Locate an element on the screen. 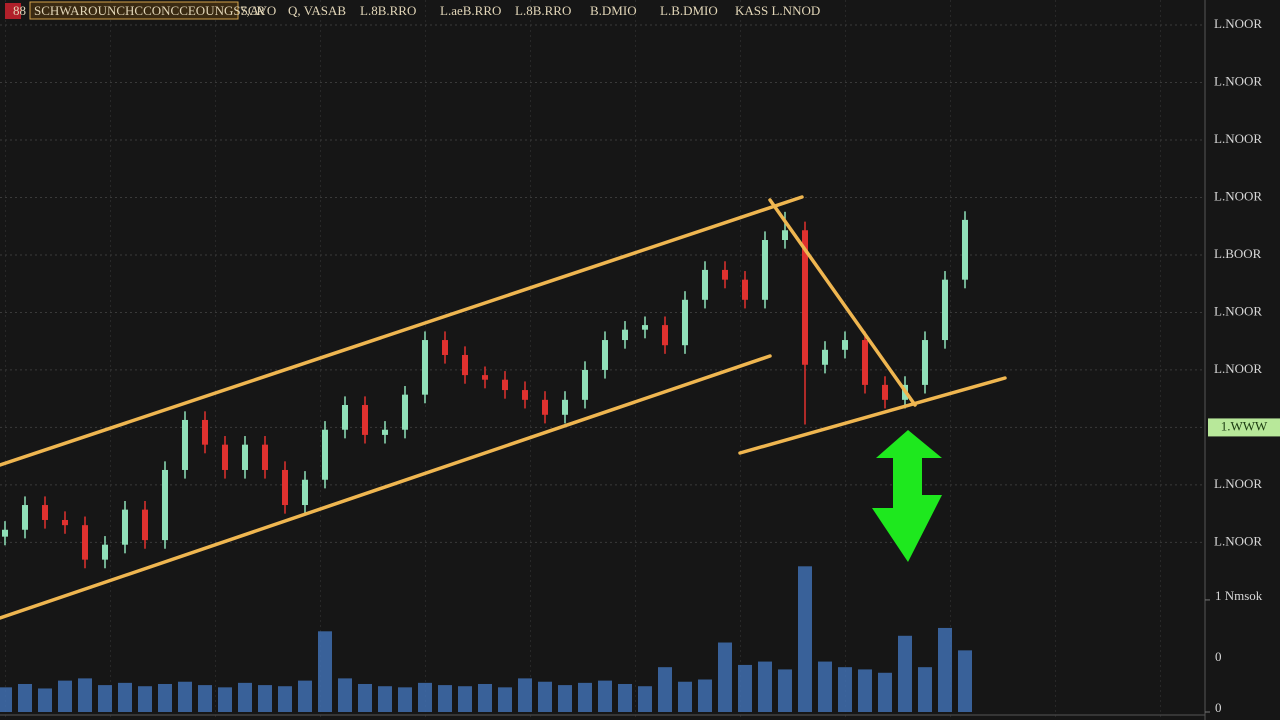  y2-tick-label: 1 Nmsok is located at coordinates (1239, 595).